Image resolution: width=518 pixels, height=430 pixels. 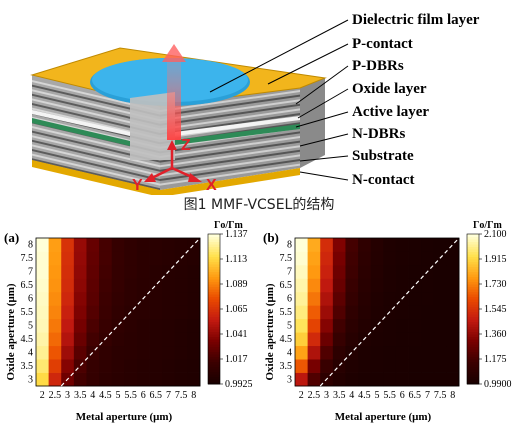 What do you see at coordinates (286, 339) in the screenshot?
I see `y-tick-label: 4.5` at bounding box center [286, 339].